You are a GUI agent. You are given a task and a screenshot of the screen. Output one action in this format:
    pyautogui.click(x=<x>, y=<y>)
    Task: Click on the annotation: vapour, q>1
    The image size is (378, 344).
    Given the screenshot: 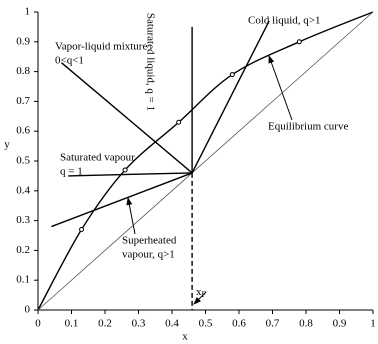 What is the action you would take?
    pyautogui.click(x=148, y=255)
    